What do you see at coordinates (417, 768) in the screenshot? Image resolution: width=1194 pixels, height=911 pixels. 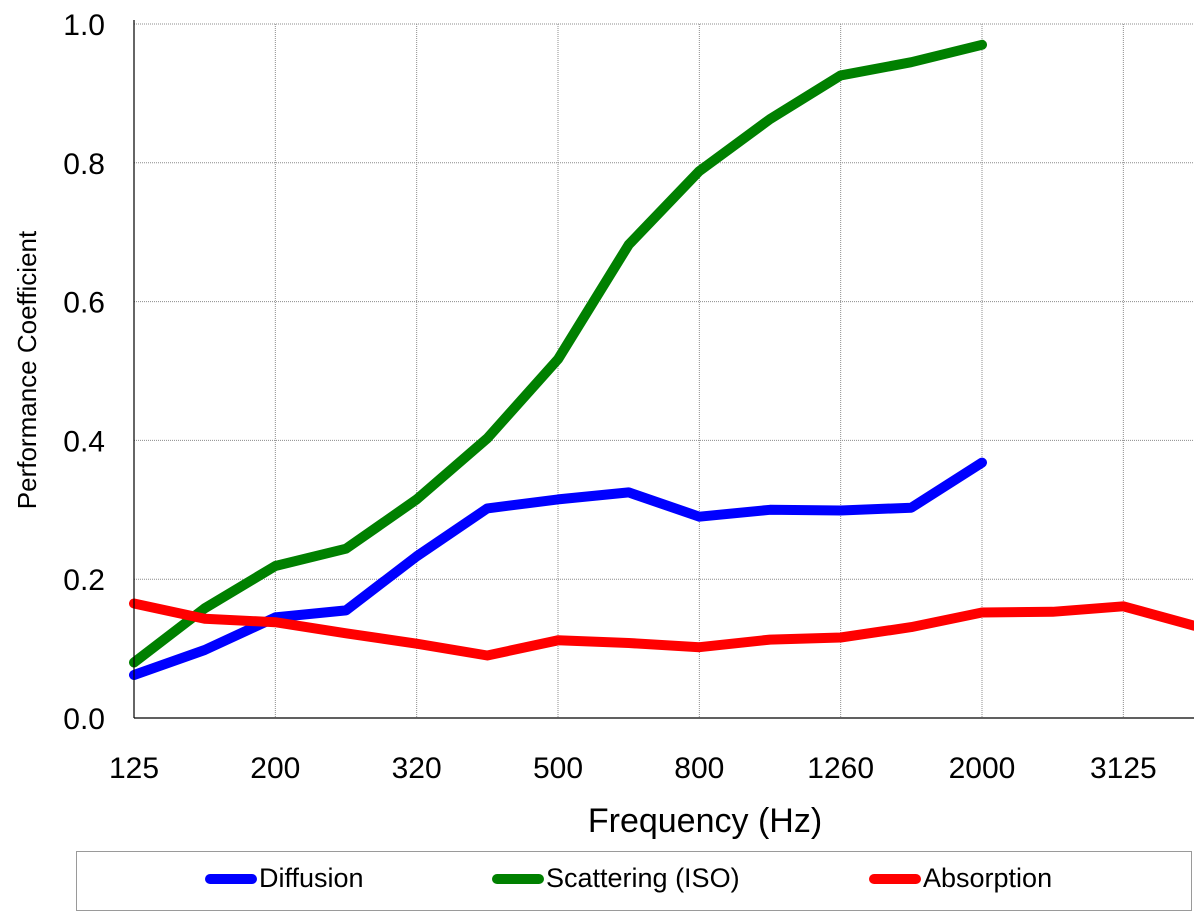 I see `x-tick-label: 320` at bounding box center [417, 768].